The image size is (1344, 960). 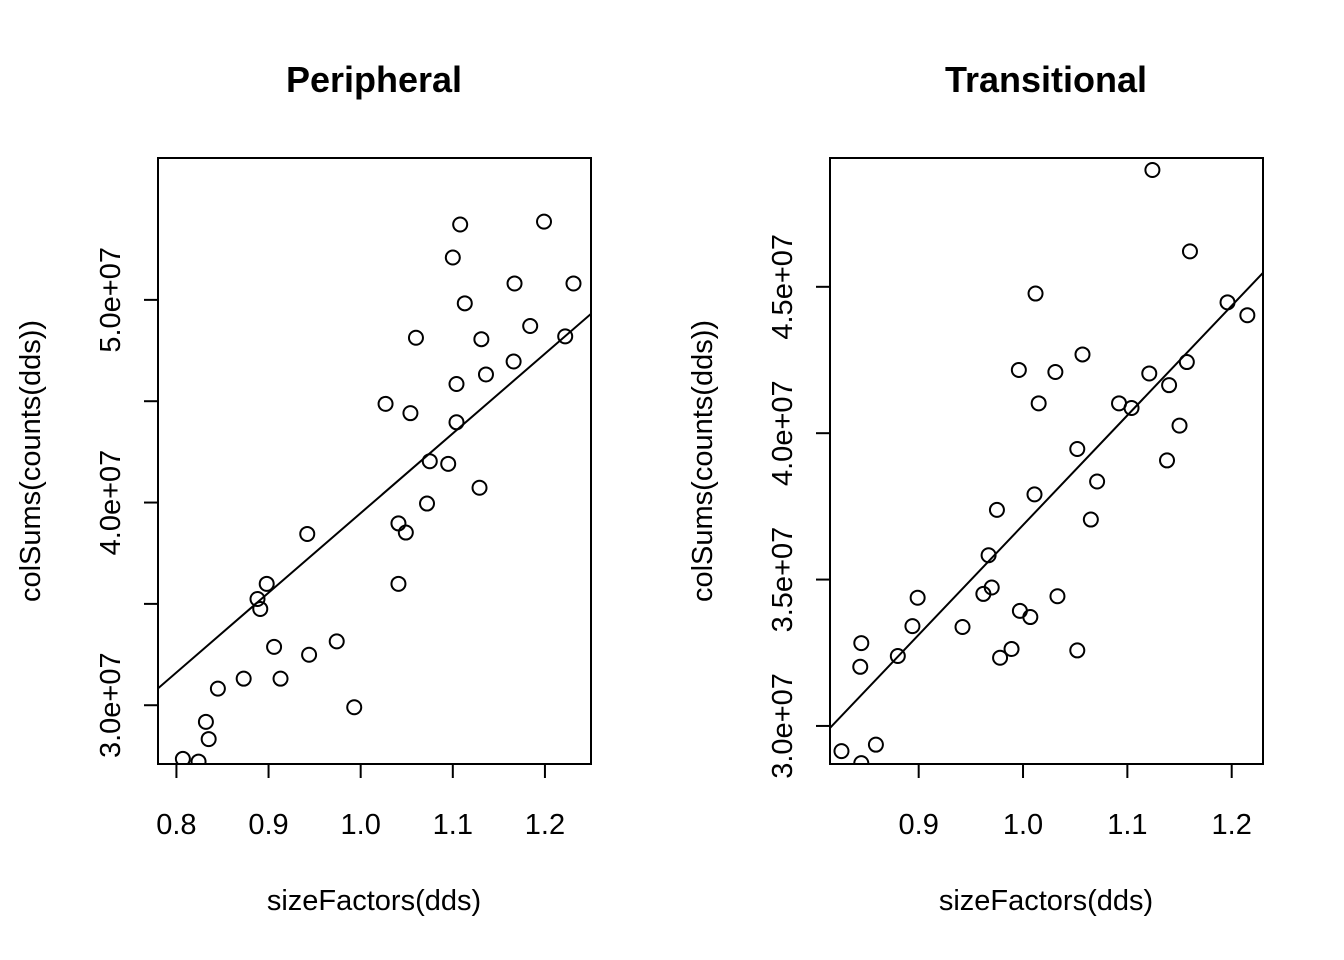 What do you see at coordinates (545, 825) in the screenshot?
I see `peripheral-x-tick-label: 1.2` at bounding box center [545, 825].